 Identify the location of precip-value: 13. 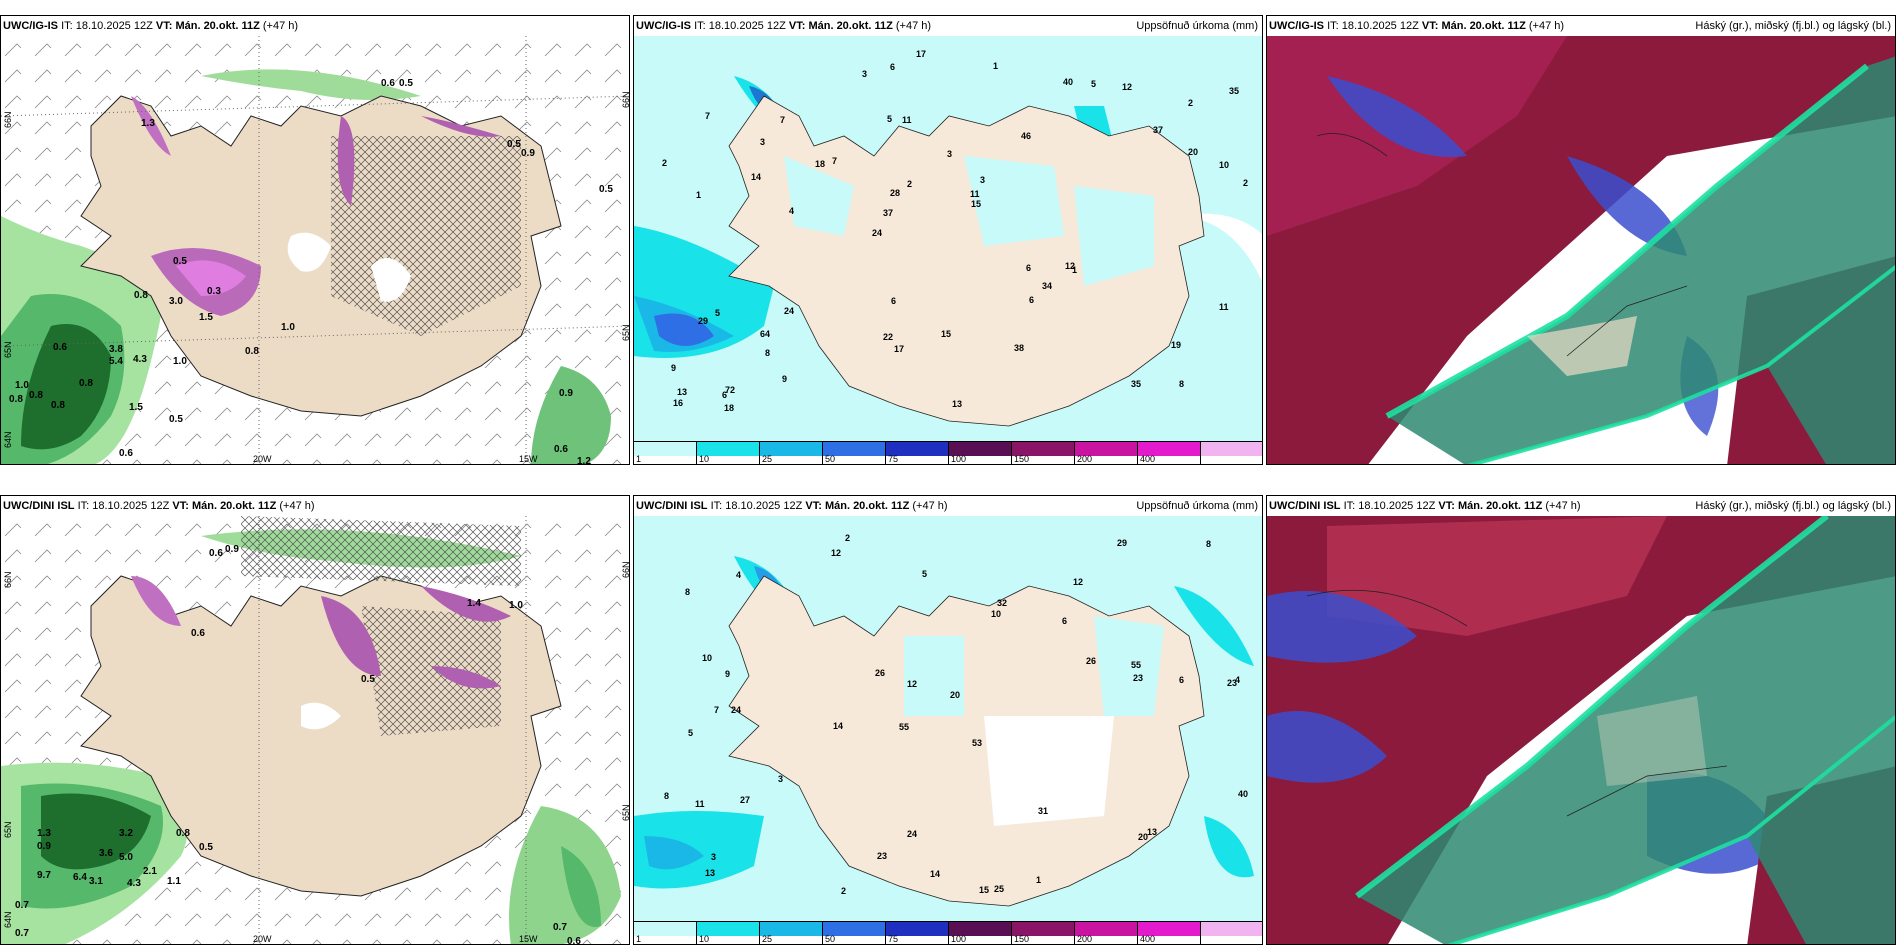
(957, 404).